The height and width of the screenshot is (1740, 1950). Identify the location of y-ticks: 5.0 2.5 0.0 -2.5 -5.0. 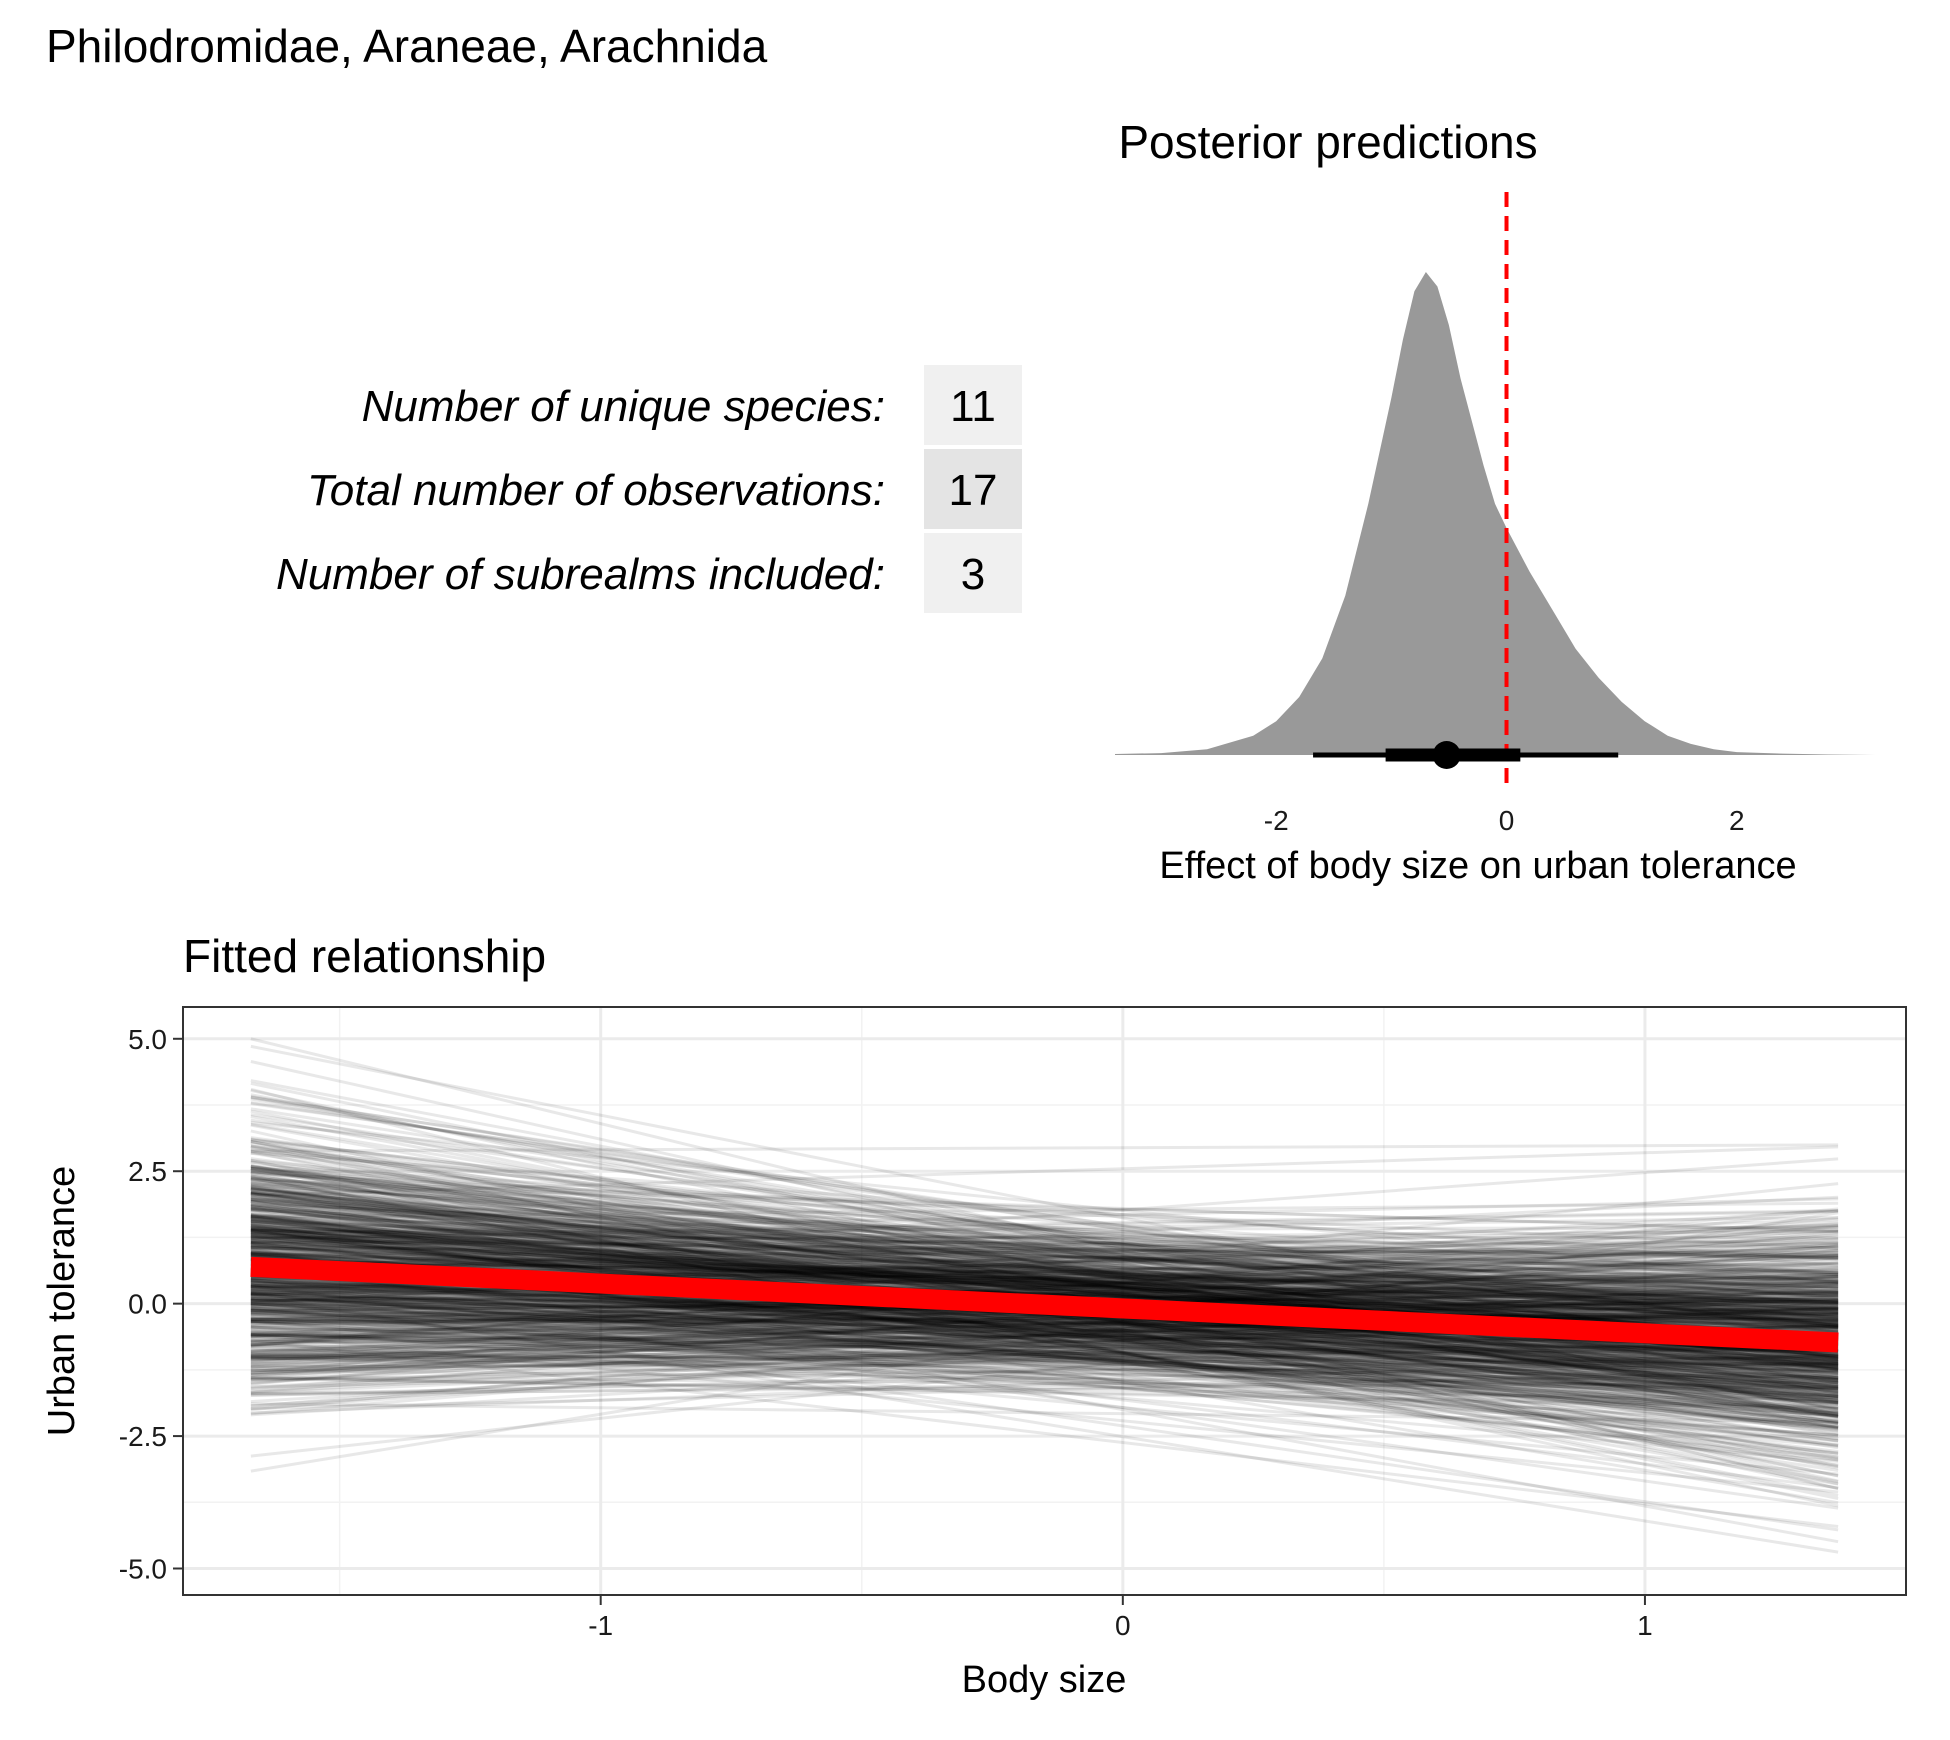
(151, 1304).